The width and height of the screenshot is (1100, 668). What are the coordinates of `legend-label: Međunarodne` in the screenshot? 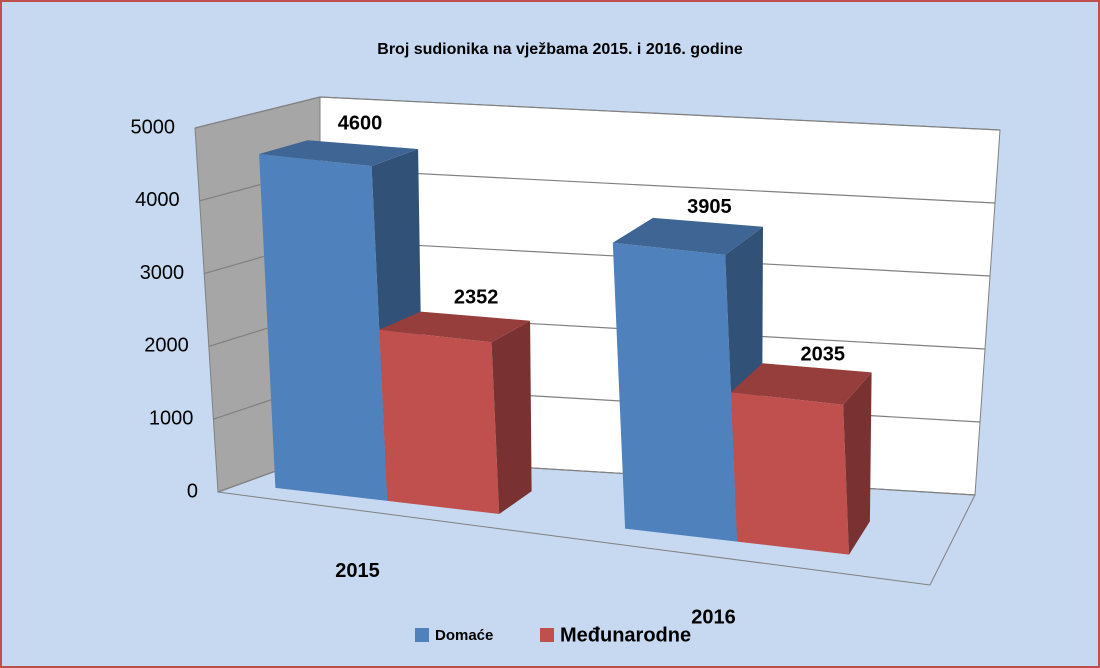 It's located at (625, 635).